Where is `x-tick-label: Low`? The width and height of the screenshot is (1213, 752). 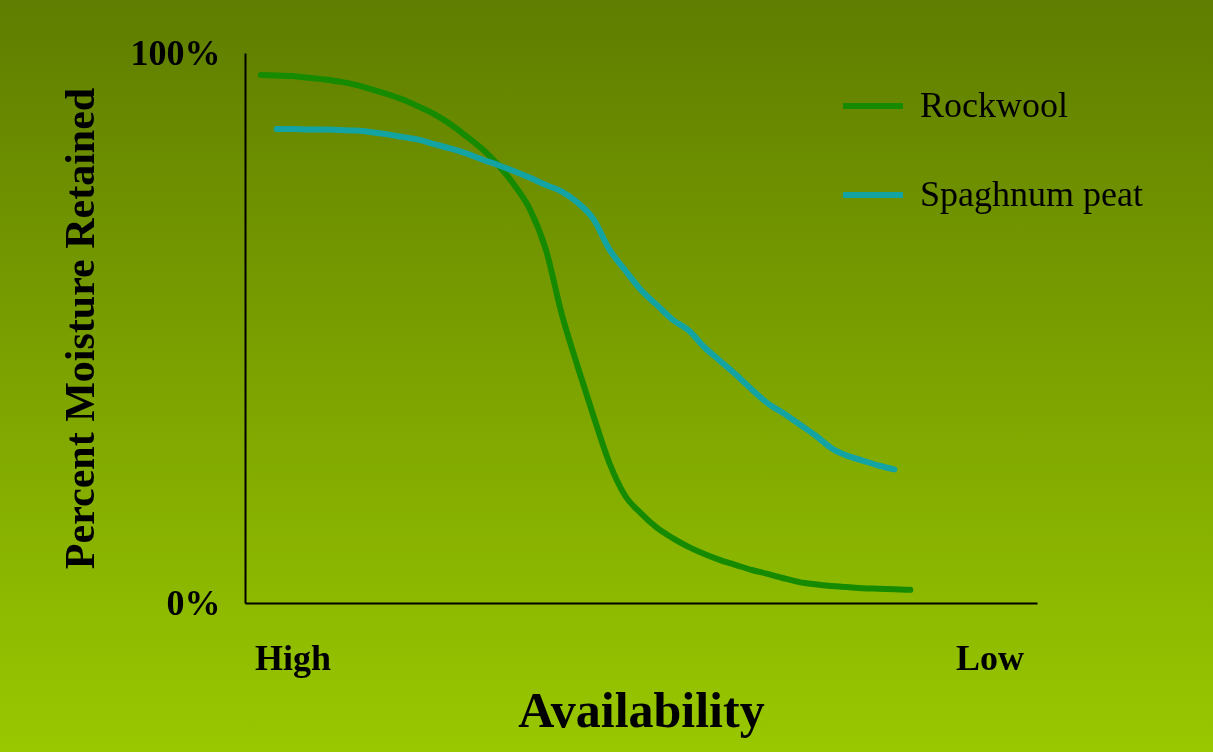
x-tick-label: Low is located at coordinates (989, 657).